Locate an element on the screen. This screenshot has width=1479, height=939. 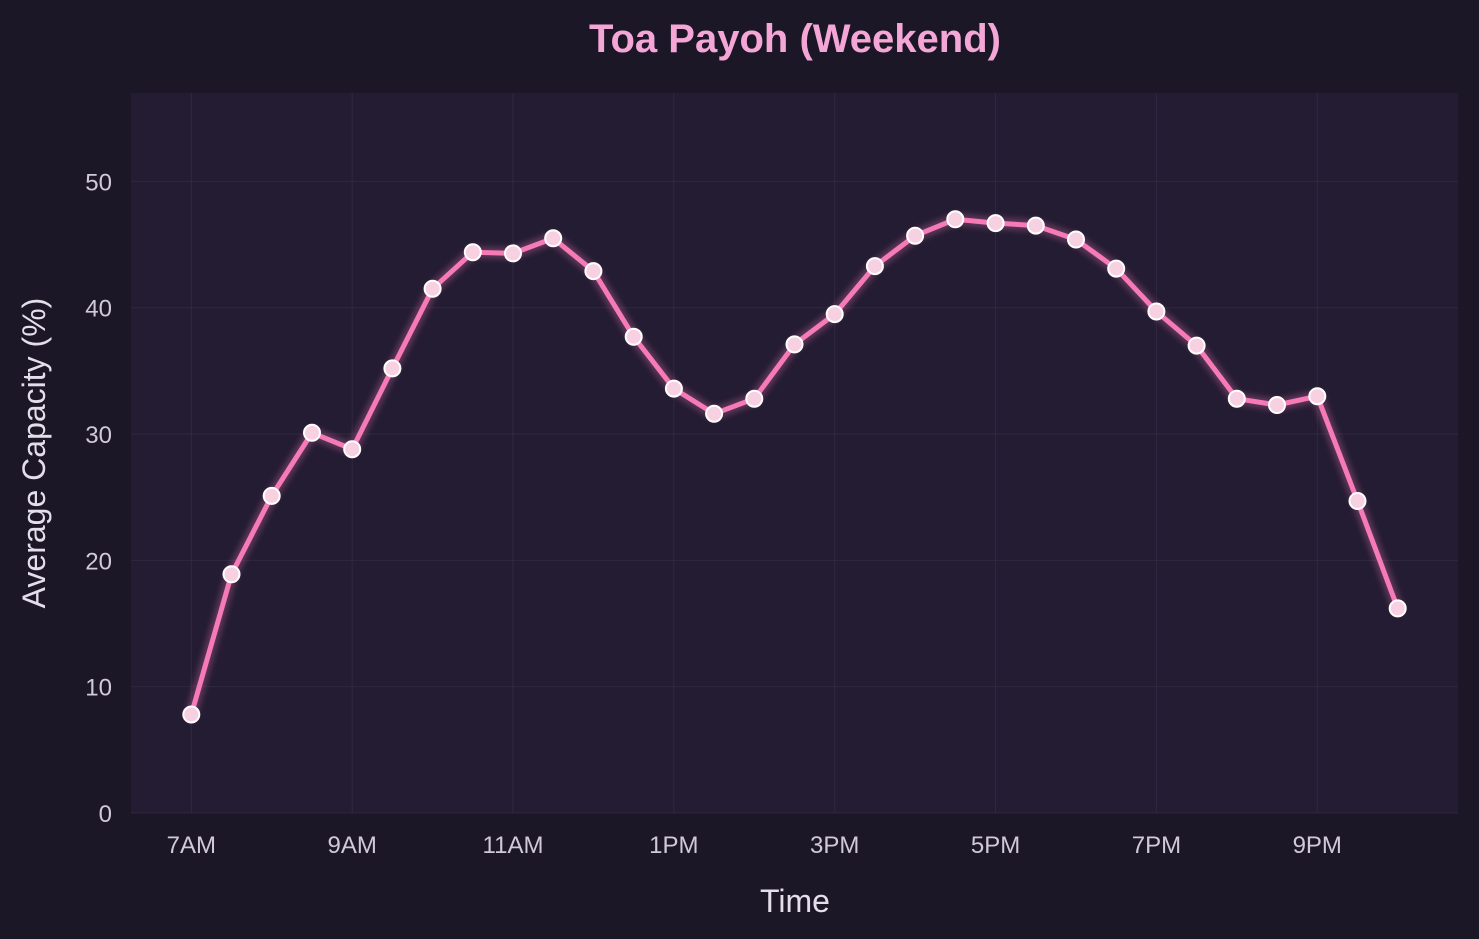
x-axis-label: Time is located at coordinates (795, 901).